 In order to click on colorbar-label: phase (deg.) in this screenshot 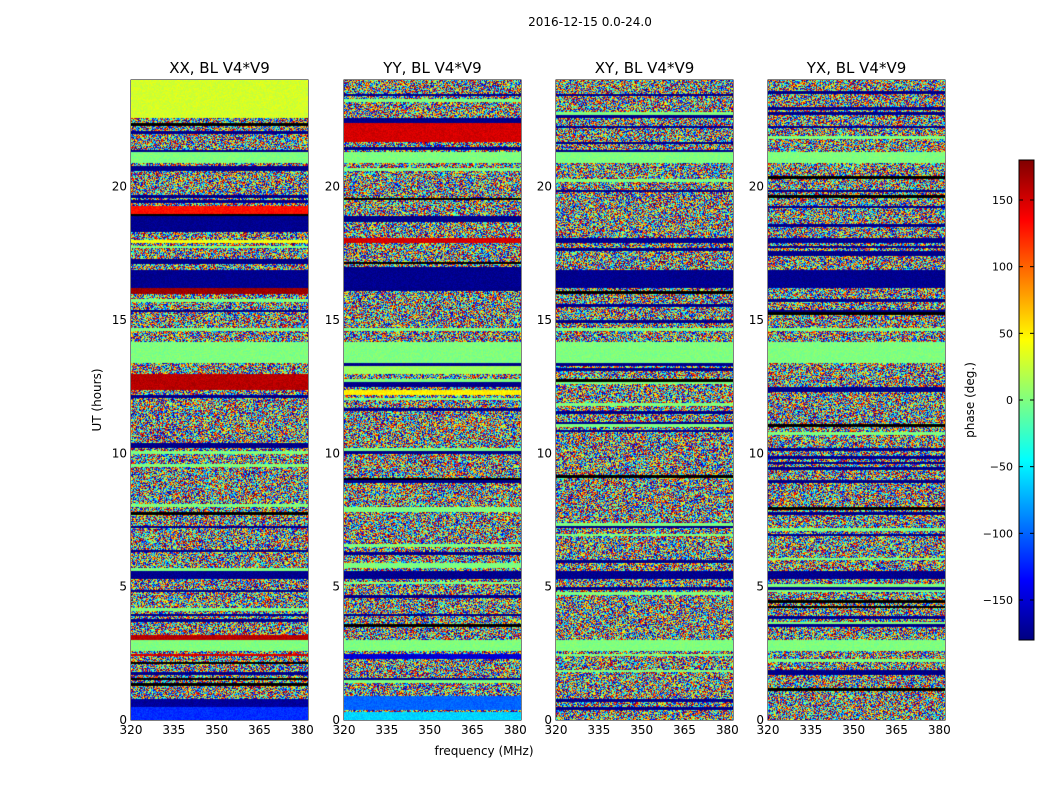, I will do `click(970, 400)`.